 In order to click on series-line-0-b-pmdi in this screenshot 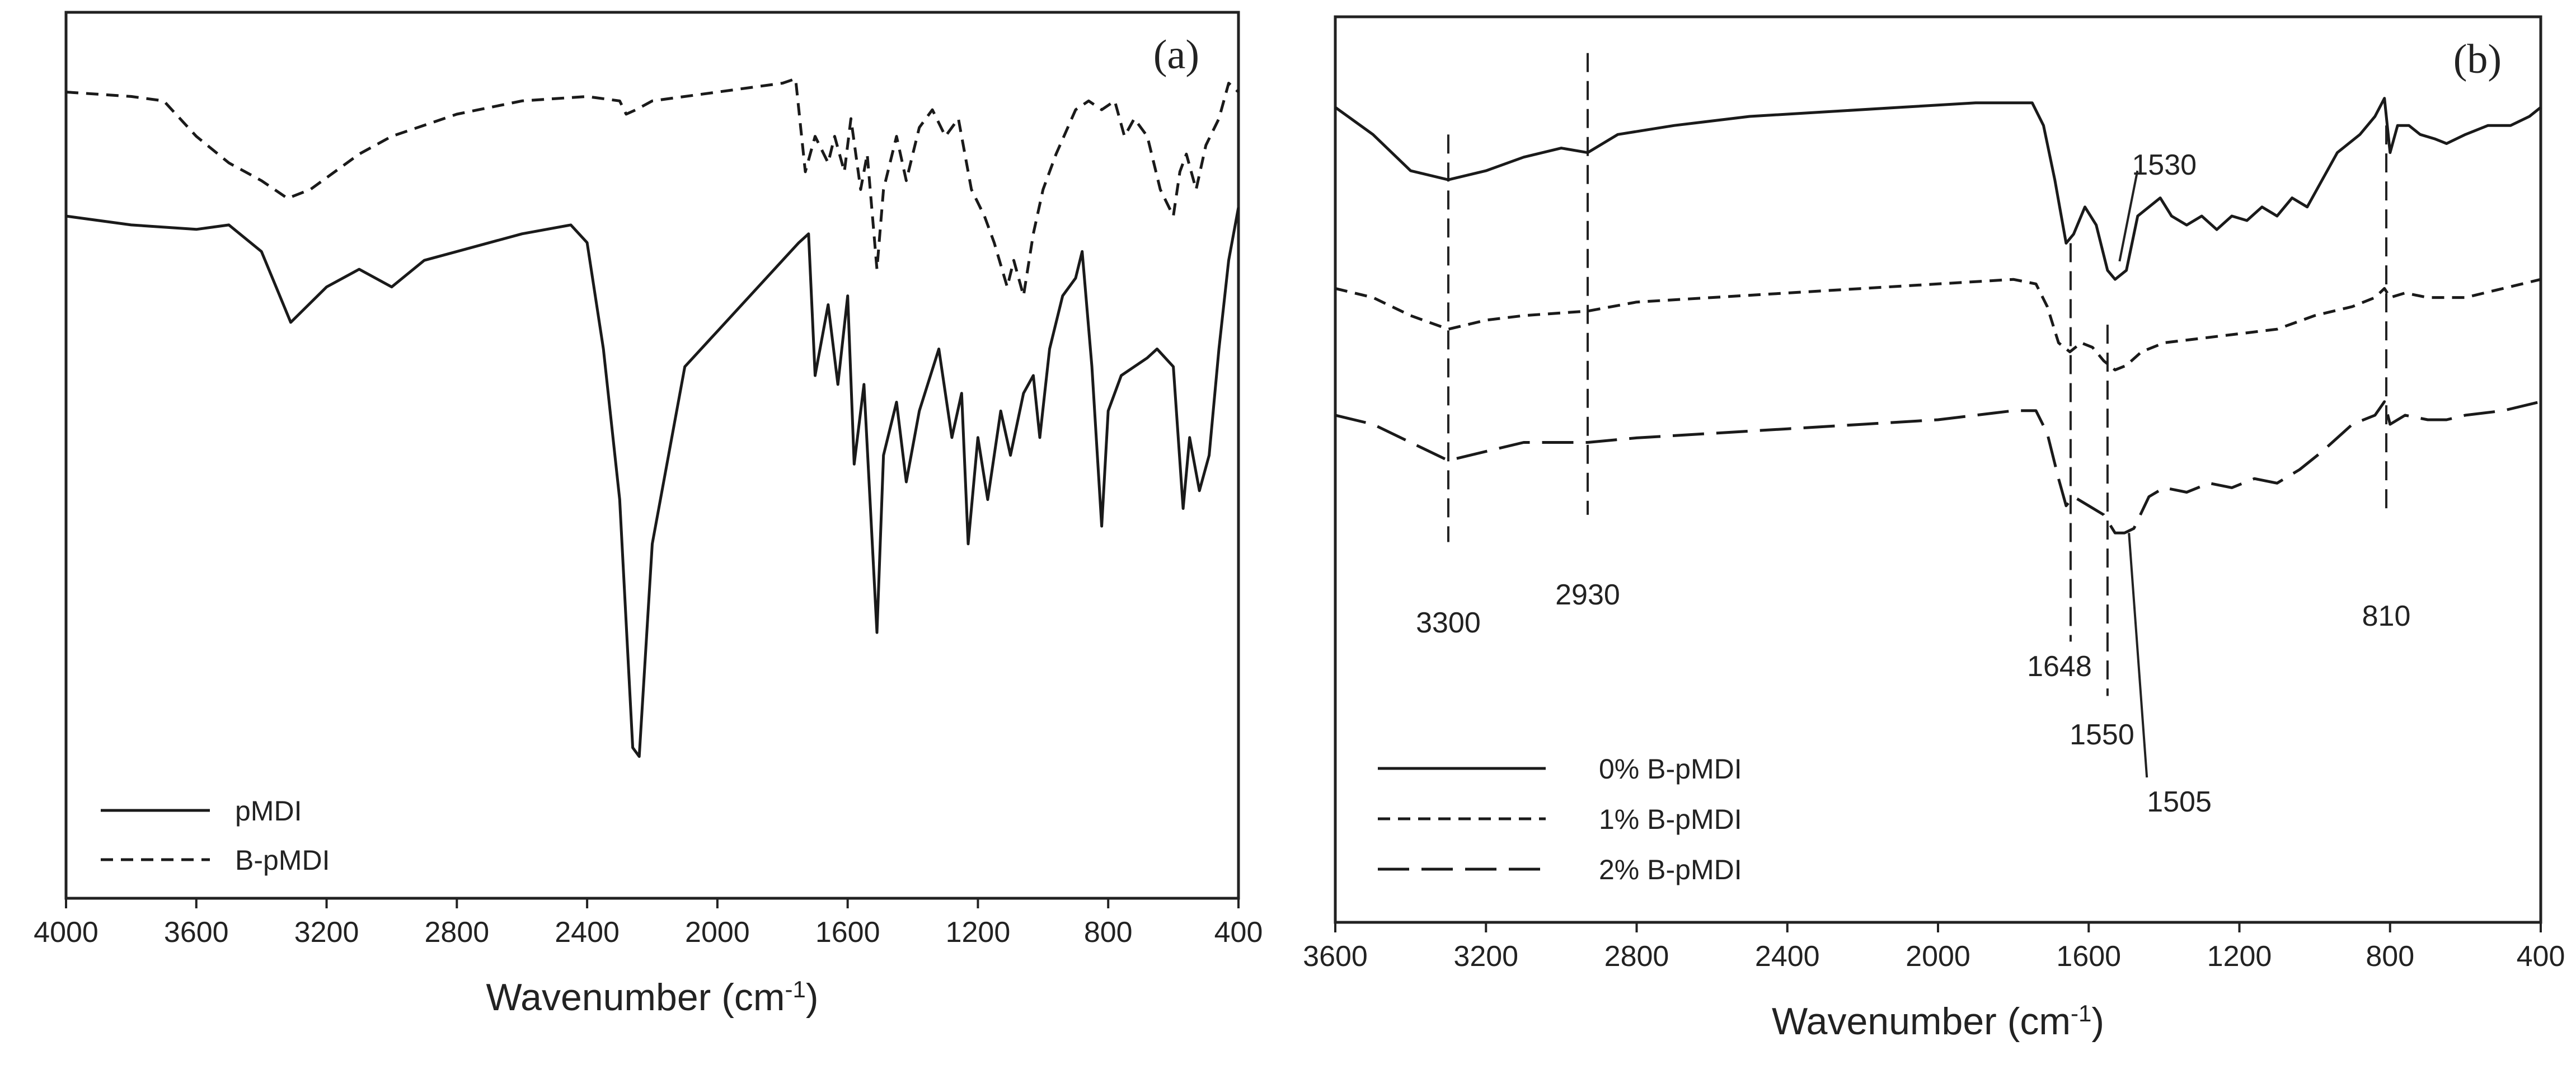, I will do `click(1938, 189)`.